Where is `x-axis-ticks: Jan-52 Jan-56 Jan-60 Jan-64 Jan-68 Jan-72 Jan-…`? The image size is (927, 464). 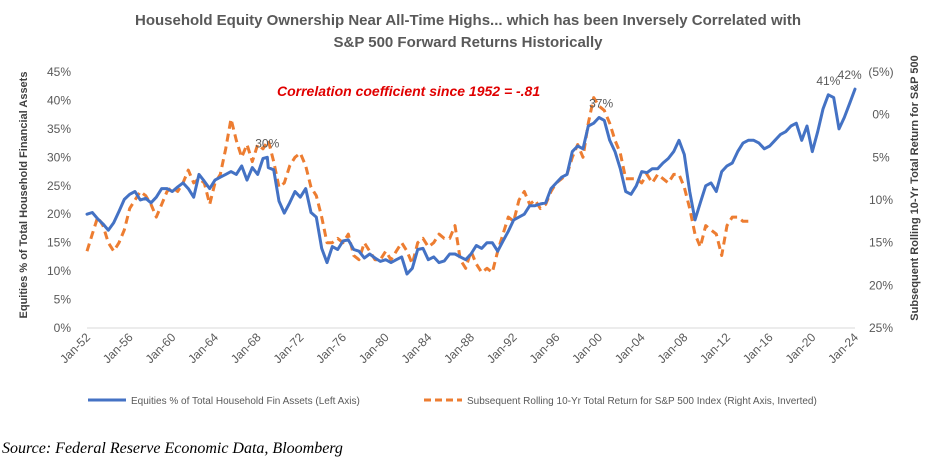 x-axis-ticks: Jan-52 Jan-56 Jan-60 Jan-64 Jan-68 Jan-72 Jan-… is located at coordinates (459, 348).